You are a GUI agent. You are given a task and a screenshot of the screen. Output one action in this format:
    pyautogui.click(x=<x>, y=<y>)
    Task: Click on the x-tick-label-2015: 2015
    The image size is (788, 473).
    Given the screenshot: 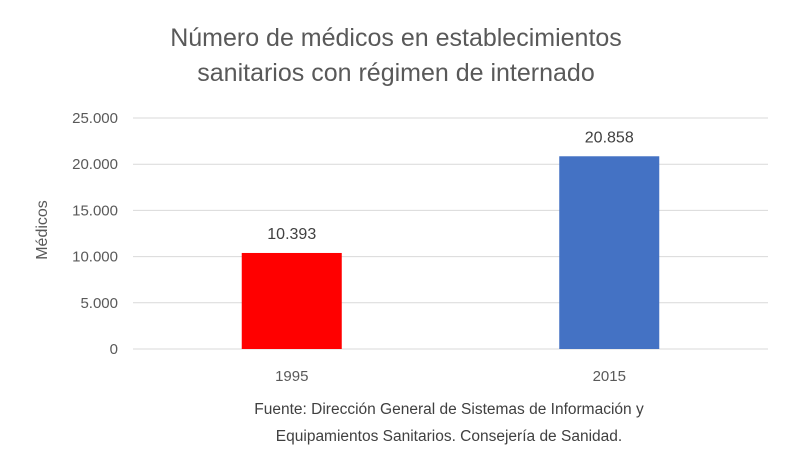 What is the action you would take?
    pyautogui.click(x=609, y=376)
    